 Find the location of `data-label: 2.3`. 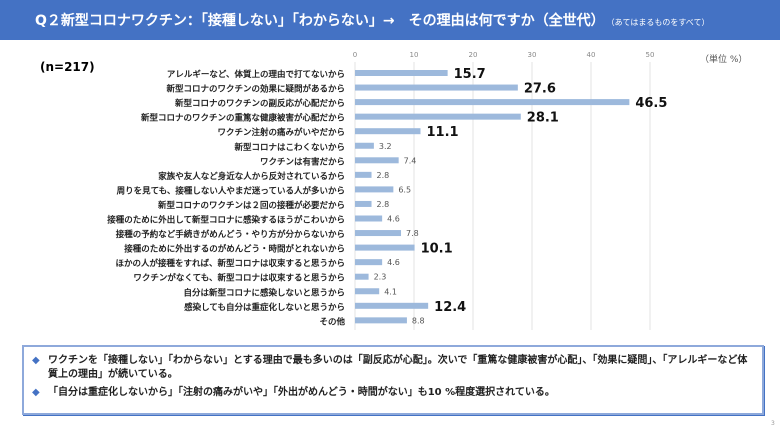

data-label: 2.3 is located at coordinates (380, 277).